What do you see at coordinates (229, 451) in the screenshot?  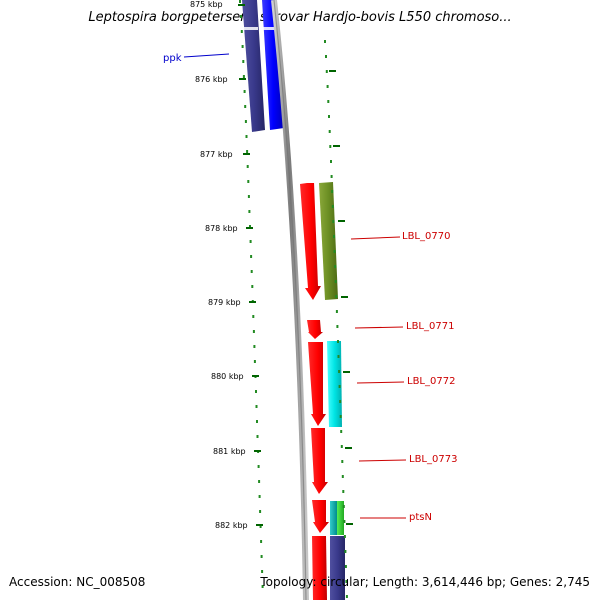 I see `ruler-tick-label: 881 kbp` at bounding box center [229, 451].